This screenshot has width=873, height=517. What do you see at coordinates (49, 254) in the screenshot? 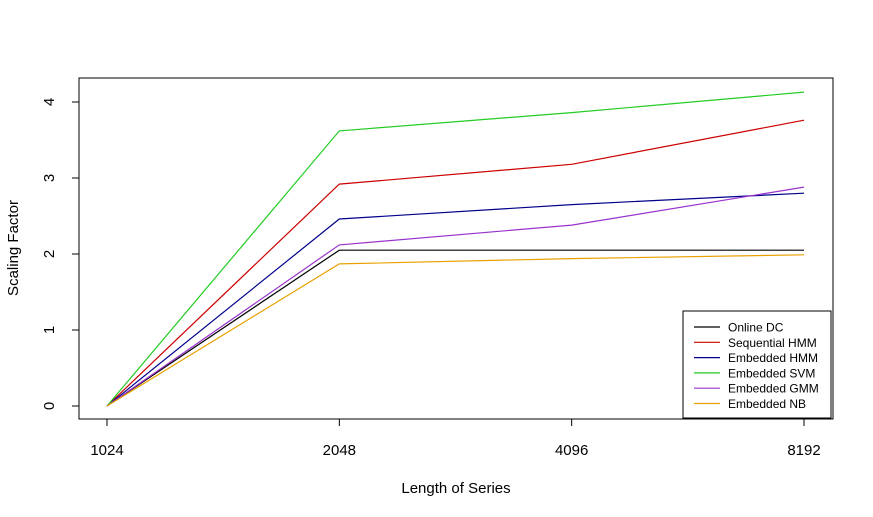
I see `y-tick-label-2: 2` at bounding box center [49, 254].